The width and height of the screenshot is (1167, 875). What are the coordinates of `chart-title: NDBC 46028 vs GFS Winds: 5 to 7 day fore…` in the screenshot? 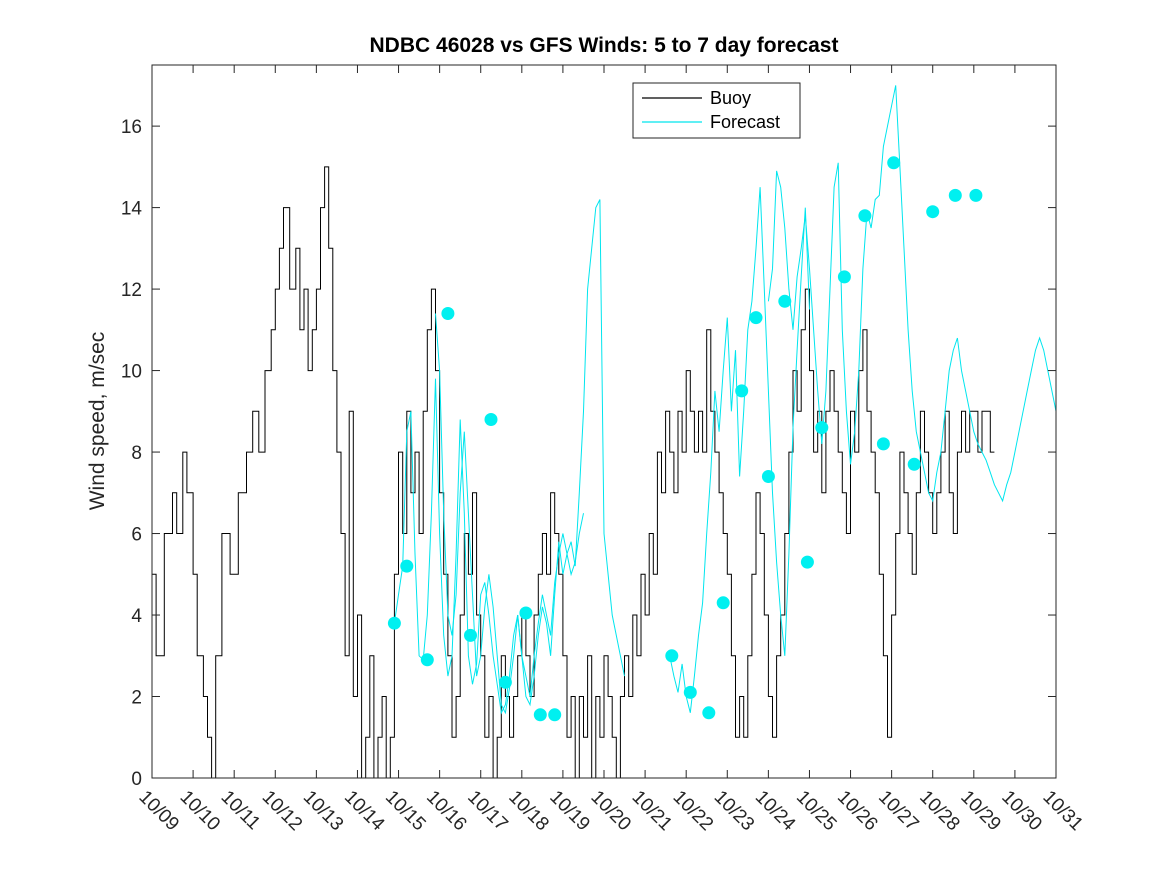 It's located at (604, 45).